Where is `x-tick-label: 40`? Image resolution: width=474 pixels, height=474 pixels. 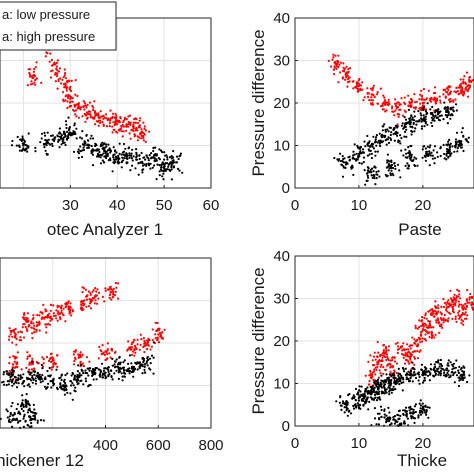
x-tick-label: 40 is located at coordinates (117, 205).